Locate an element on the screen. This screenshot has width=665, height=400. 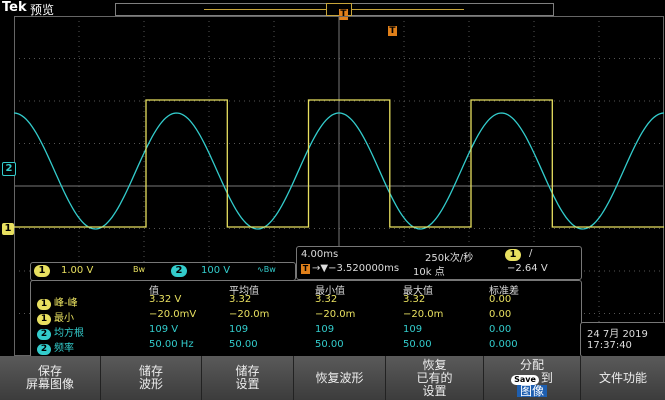
recall-waveform-button: 恢复波形 is located at coordinates (340, 378).